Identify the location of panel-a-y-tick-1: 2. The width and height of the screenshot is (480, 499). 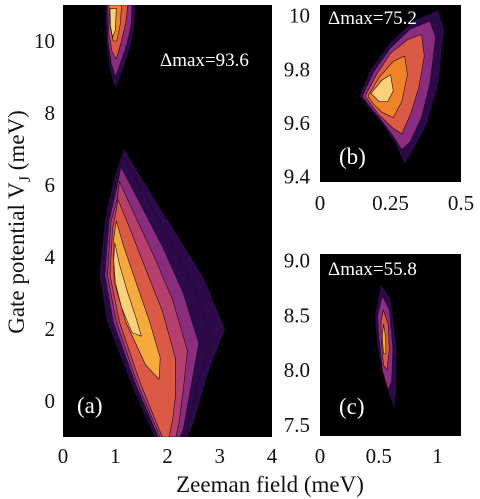
(50, 329).